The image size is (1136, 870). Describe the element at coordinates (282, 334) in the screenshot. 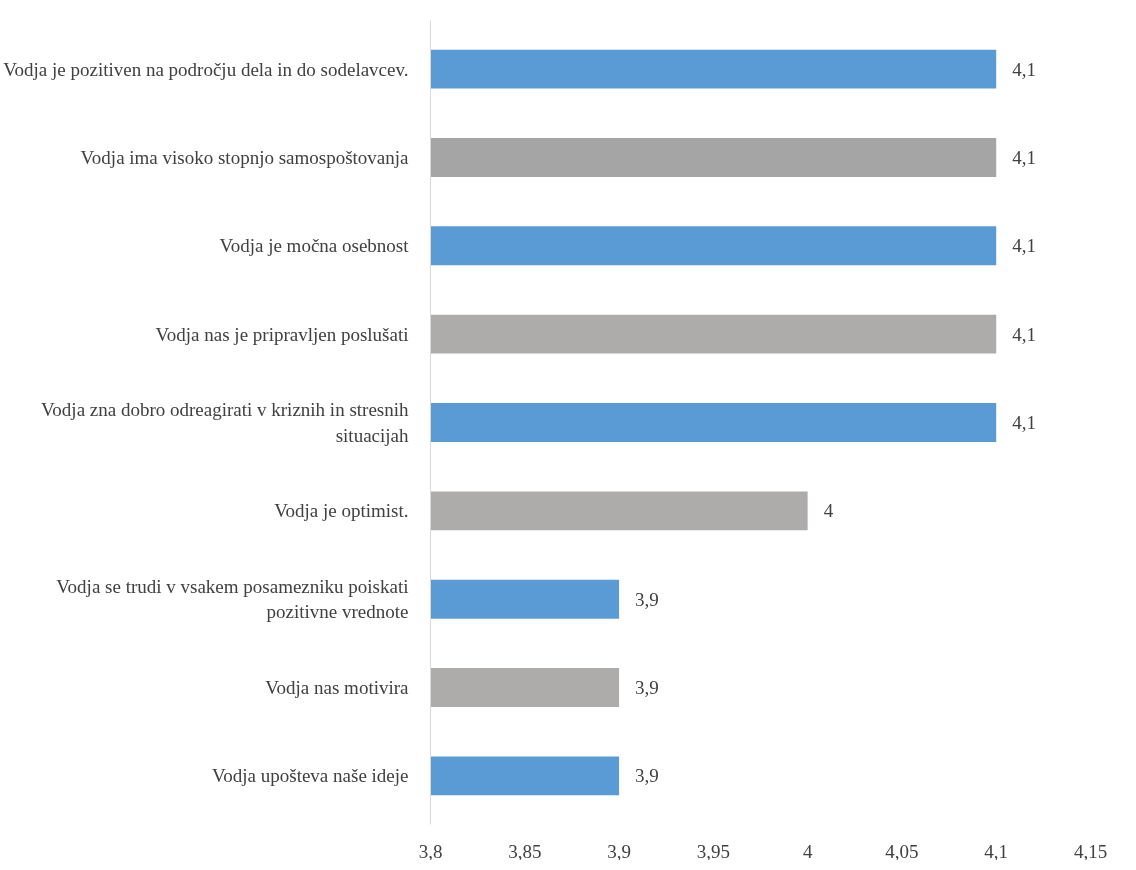

I see `y-tick-label: Vodja nas je pripravljen poslušati` at that location.